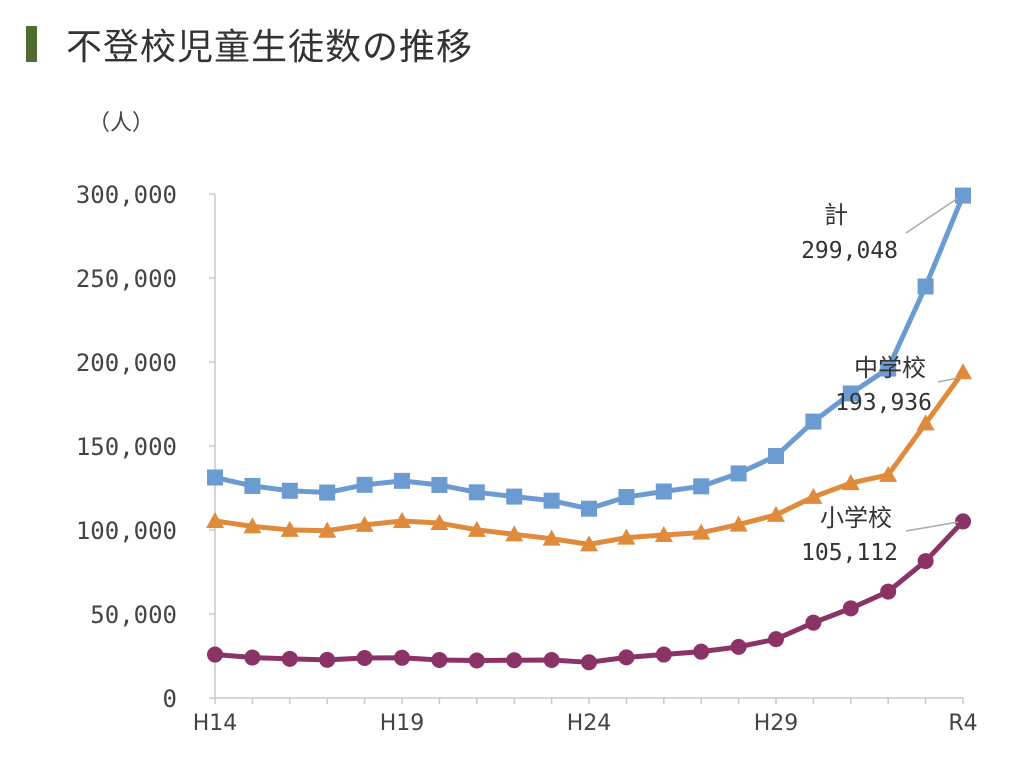 This screenshot has width=1022, height=762. Describe the element at coordinates (776, 723) in the screenshot. I see `x-tick-label: H29` at that location.